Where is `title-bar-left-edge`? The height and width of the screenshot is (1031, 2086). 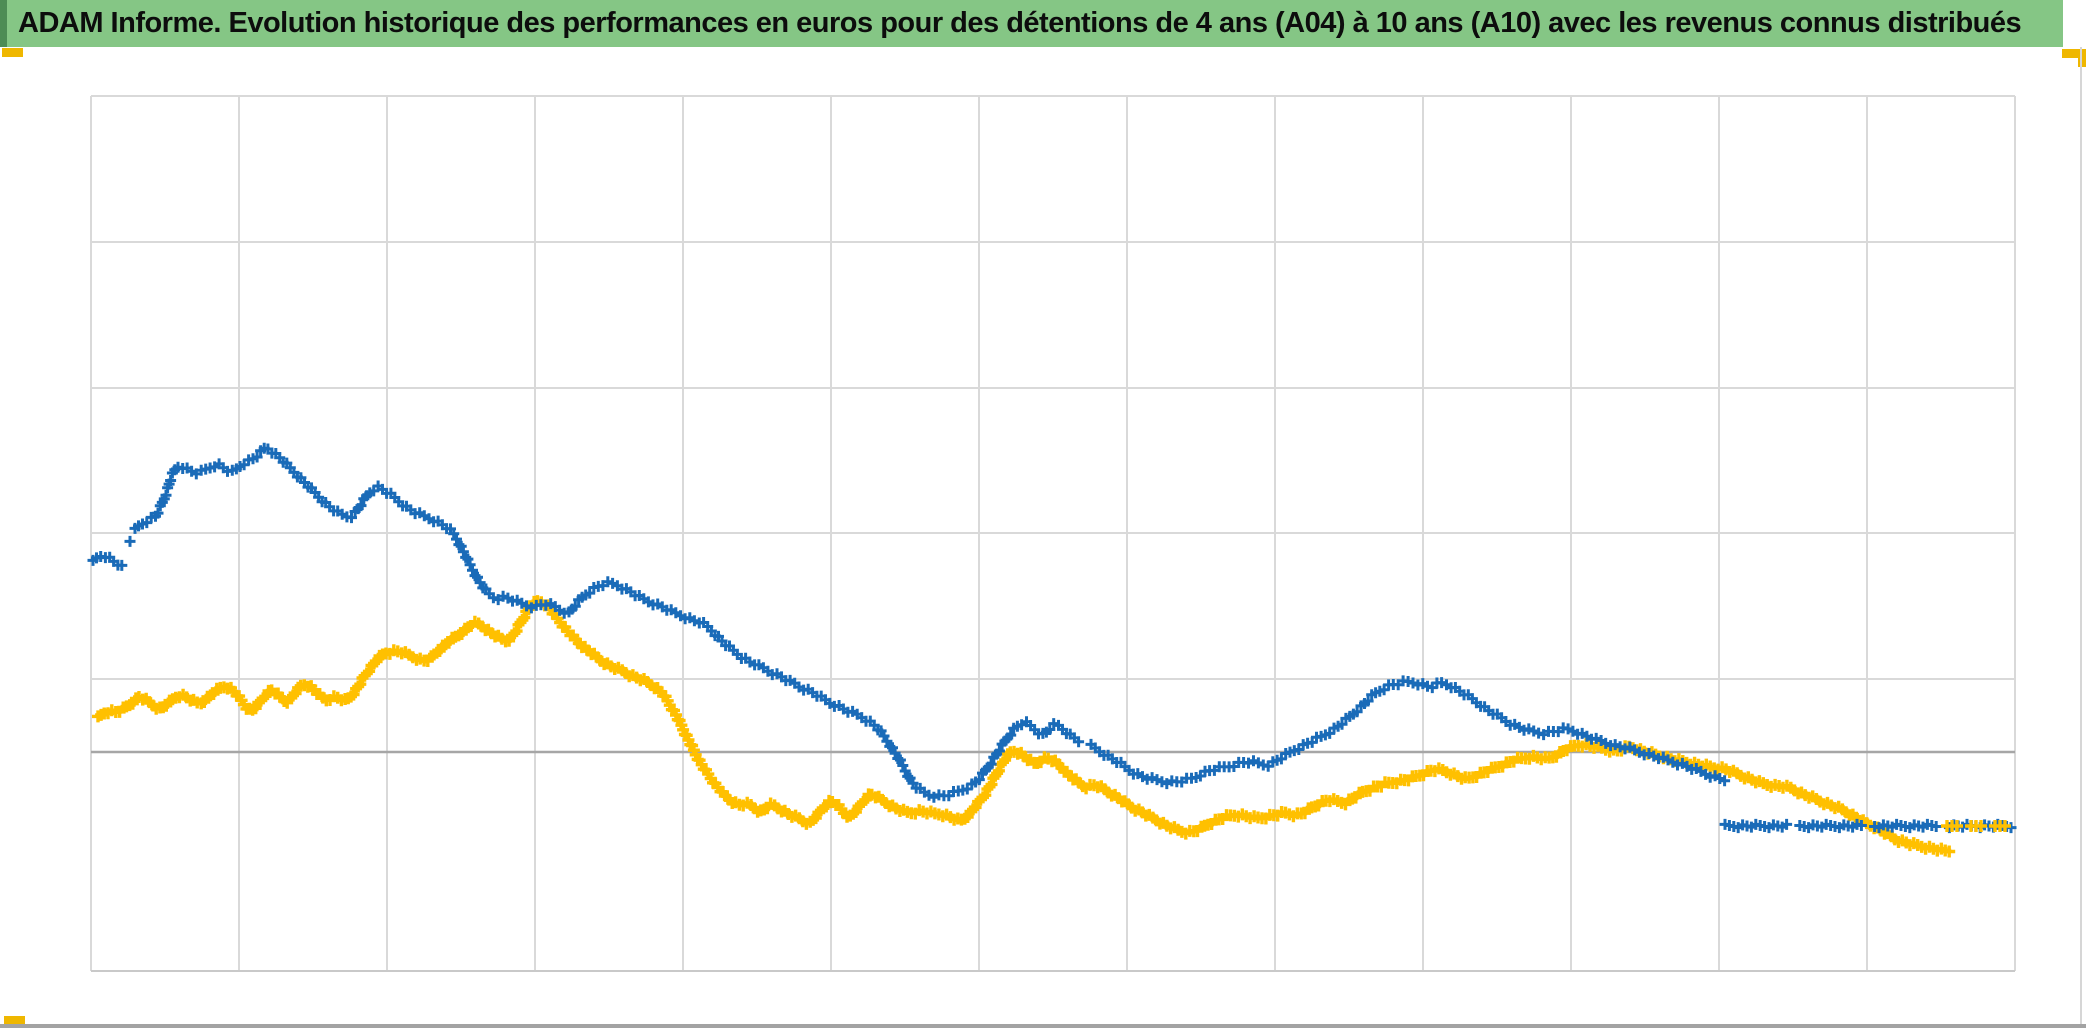 title-bar-left-edge is located at coordinates (3, 23).